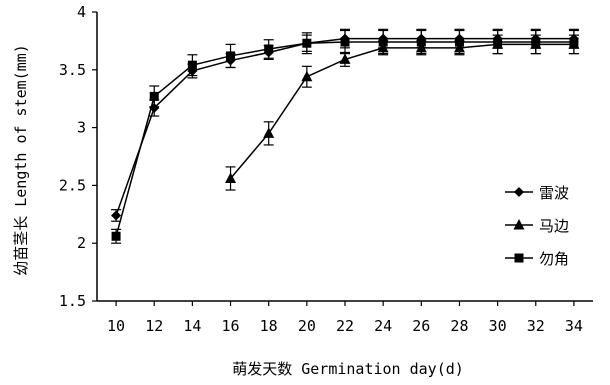 Image resolution: width=610 pixels, height=385 pixels. What do you see at coordinates (537, 226) in the screenshot?
I see `legend-item: 马边` at bounding box center [537, 226].